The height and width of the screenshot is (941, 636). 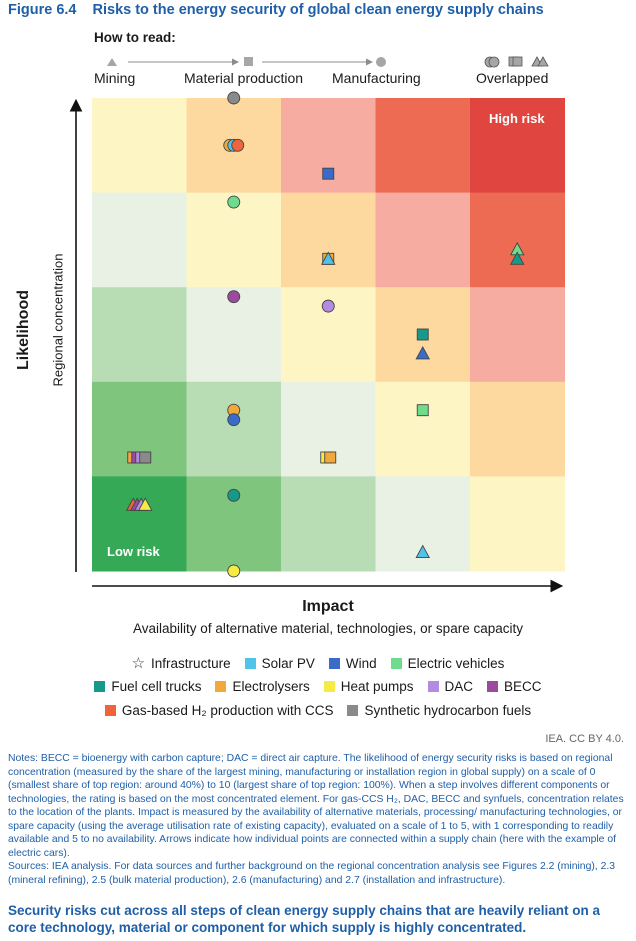 I want to click on wind-square-point, so click(x=328, y=173).